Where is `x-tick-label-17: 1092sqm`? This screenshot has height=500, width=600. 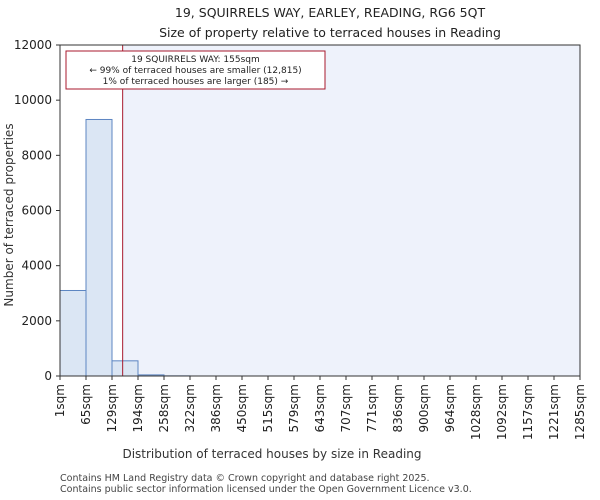 x-tick-label-17: 1092sqm is located at coordinates (502, 412).